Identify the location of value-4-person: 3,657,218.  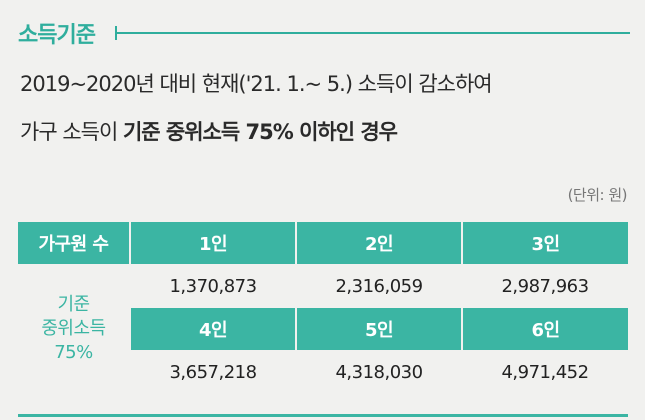
(213, 372).